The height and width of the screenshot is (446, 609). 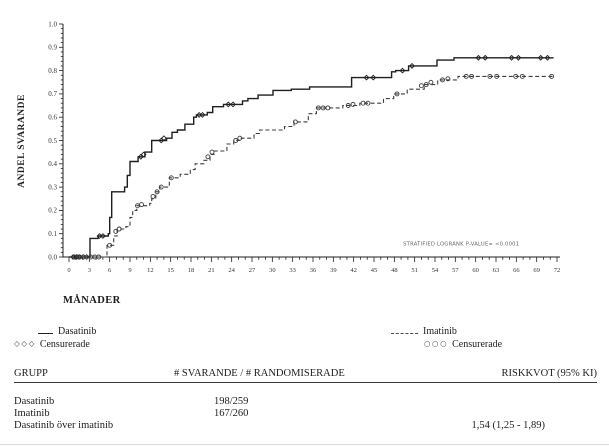 What do you see at coordinates (304, 444) in the screenshot?
I see `bottom-divider` at bounding box center [304, 444].